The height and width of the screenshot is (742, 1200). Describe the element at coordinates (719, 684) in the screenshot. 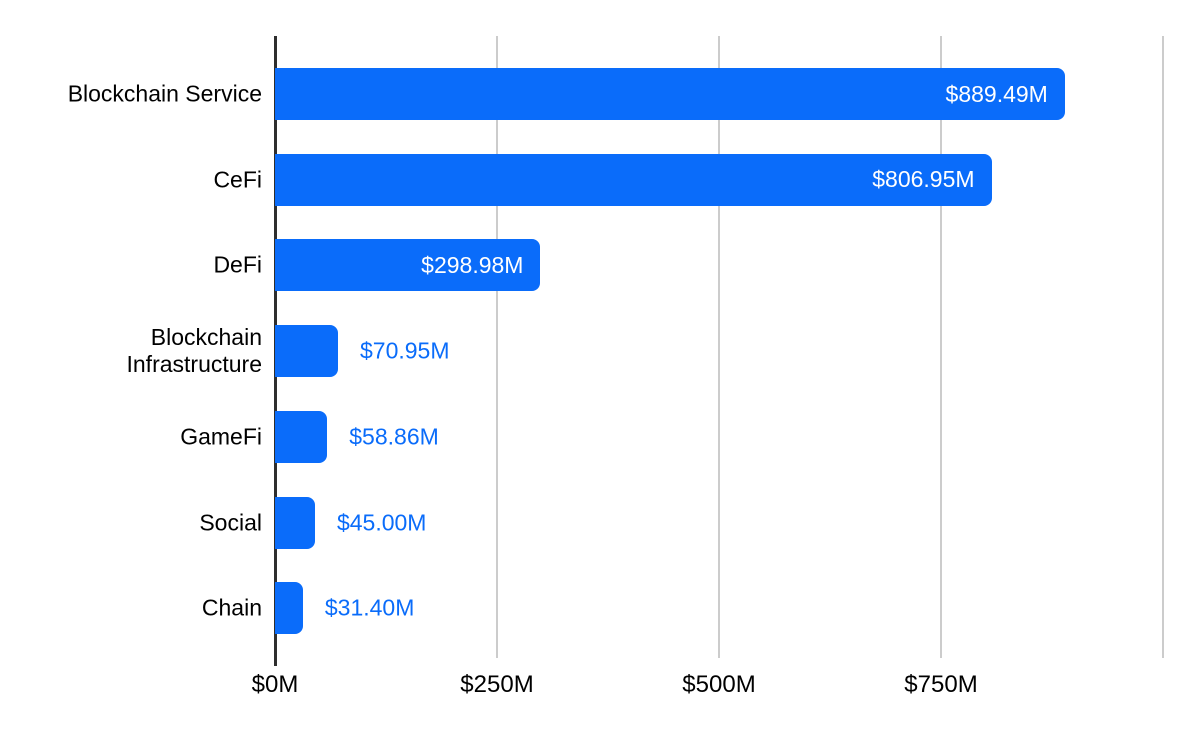

I see `x-tick-label-500m: $500M` at that location.